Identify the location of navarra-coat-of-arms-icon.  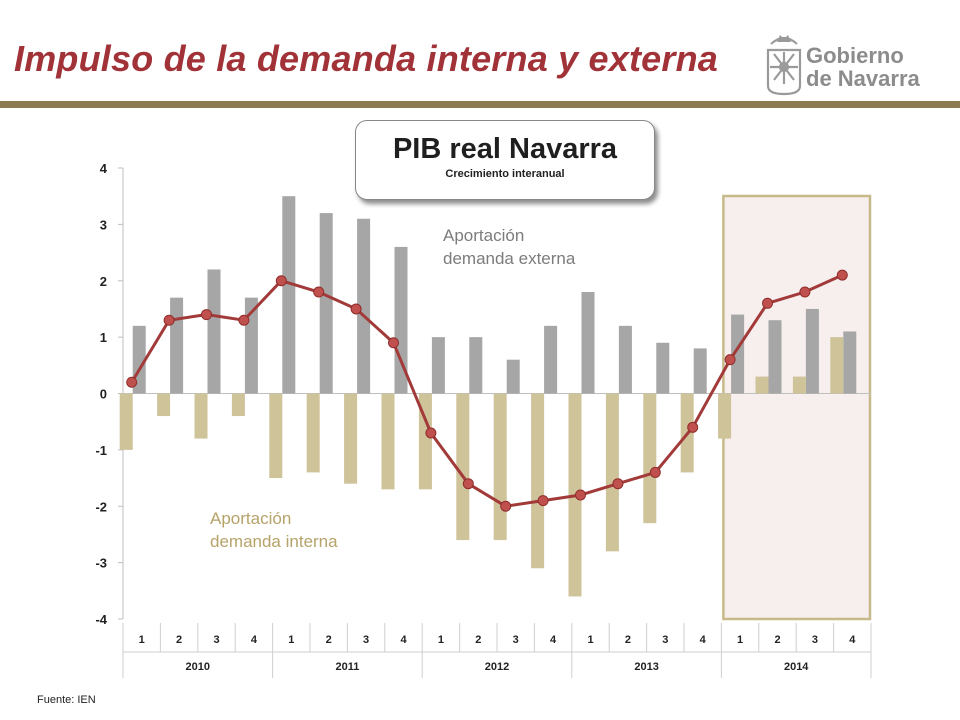
(784, 65).